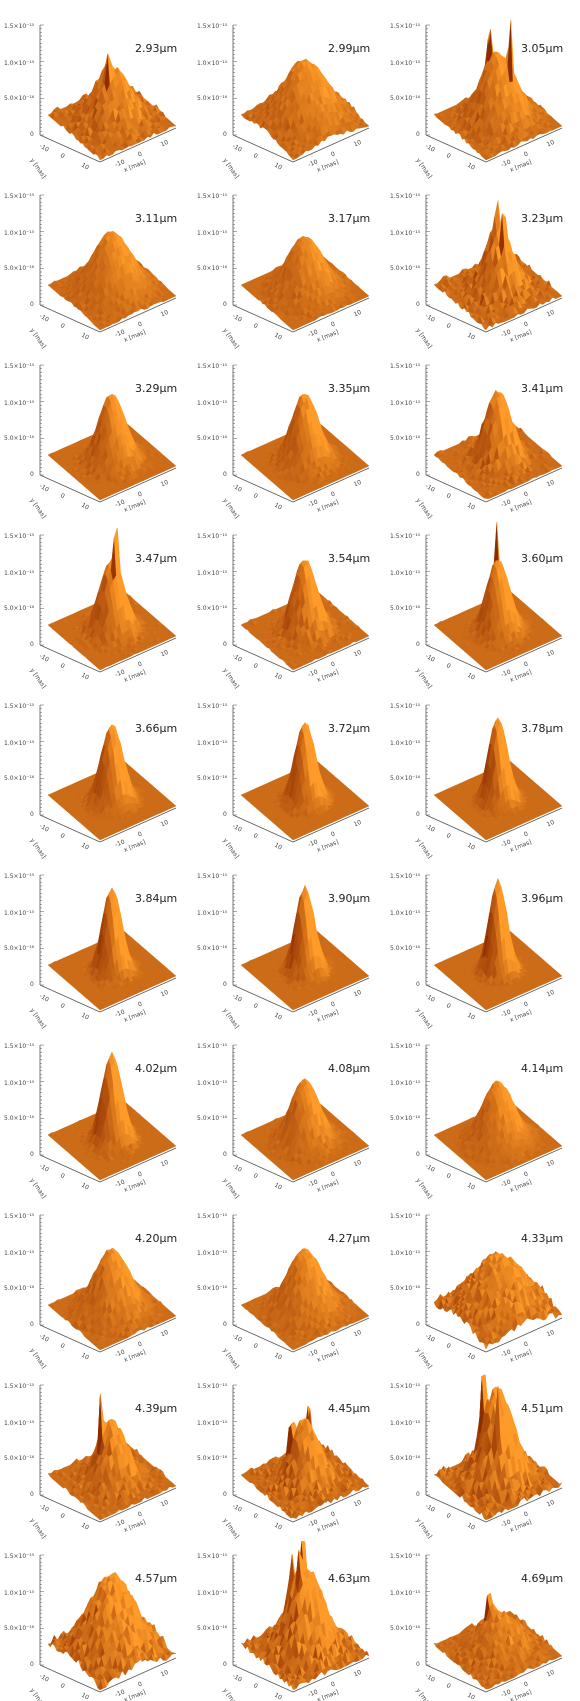  What do you see at coordinates (349, 388) in the screenshot?
I see `wavelength-label: 3.35μm` at bounding box center [349, 388].